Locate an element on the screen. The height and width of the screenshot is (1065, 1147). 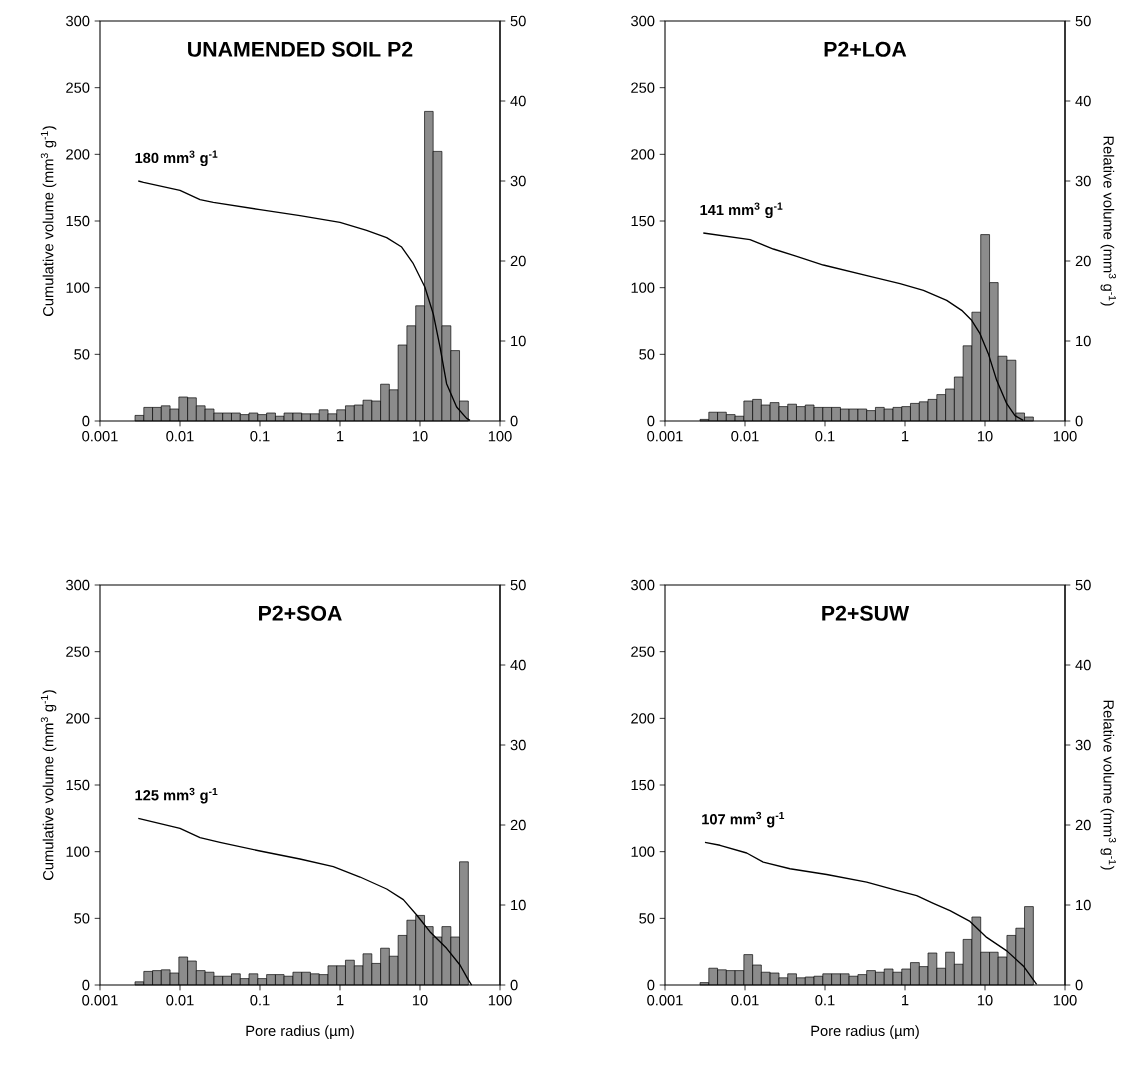
text: P2+SOA is located at coordinates (300, 613).